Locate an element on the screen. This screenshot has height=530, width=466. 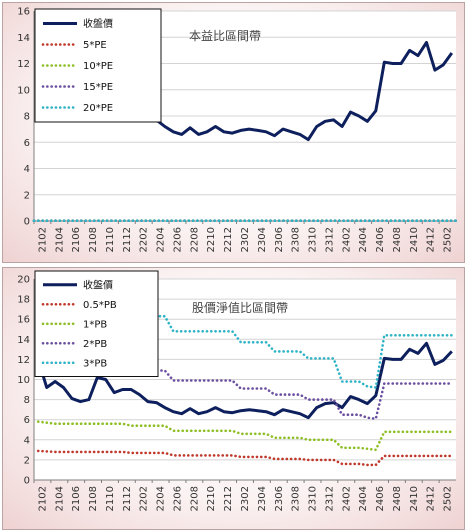
legend-label: 10*PE is located at coordinates (98, 66).